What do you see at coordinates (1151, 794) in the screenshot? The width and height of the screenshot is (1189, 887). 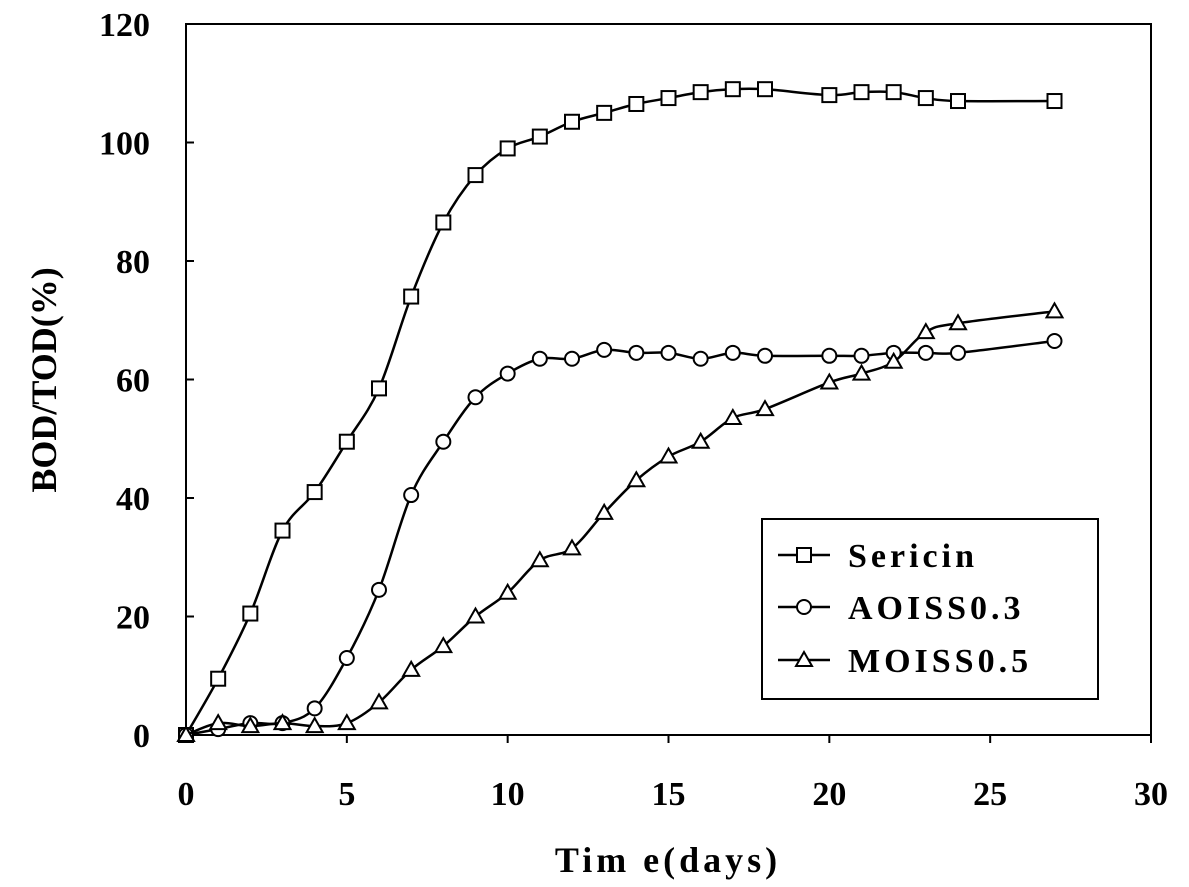 I see `x-tick-label: 30` at bounding box center [1151, 794].